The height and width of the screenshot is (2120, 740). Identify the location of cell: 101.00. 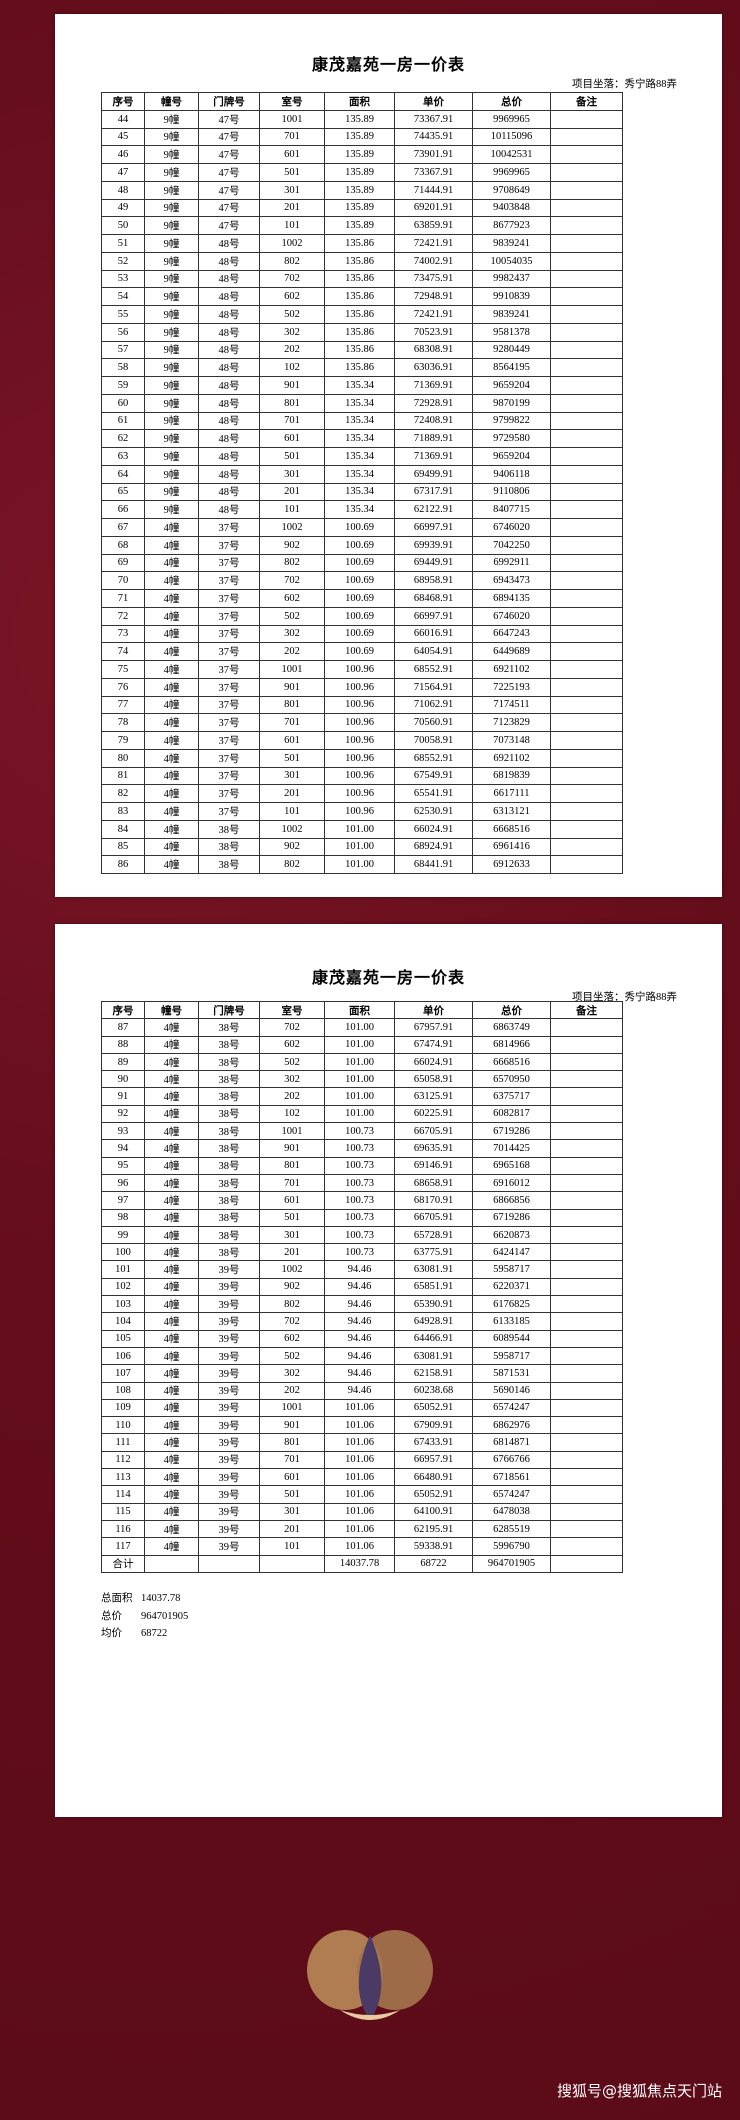
(359, 1062).